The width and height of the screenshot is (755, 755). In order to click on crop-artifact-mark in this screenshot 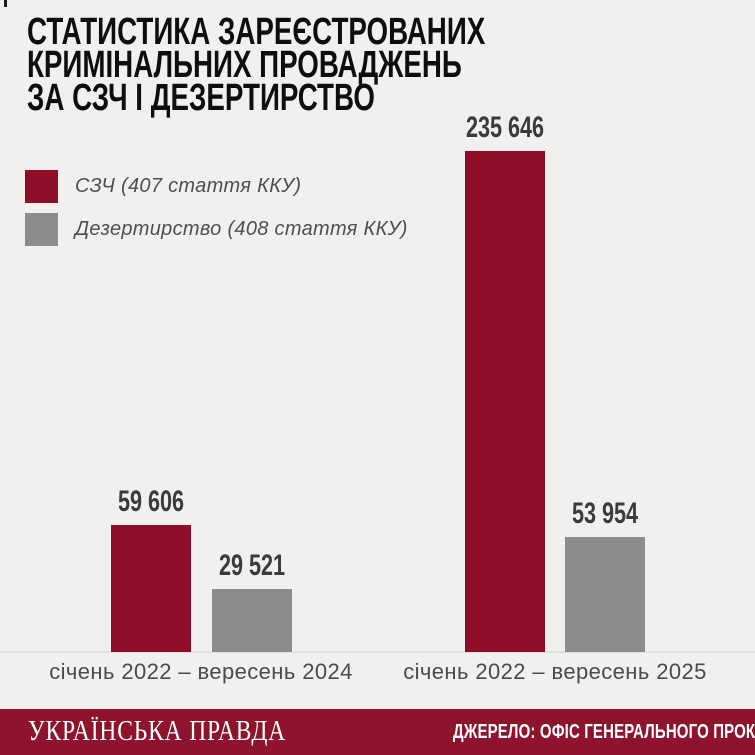, I will do `click(5, 3)`.